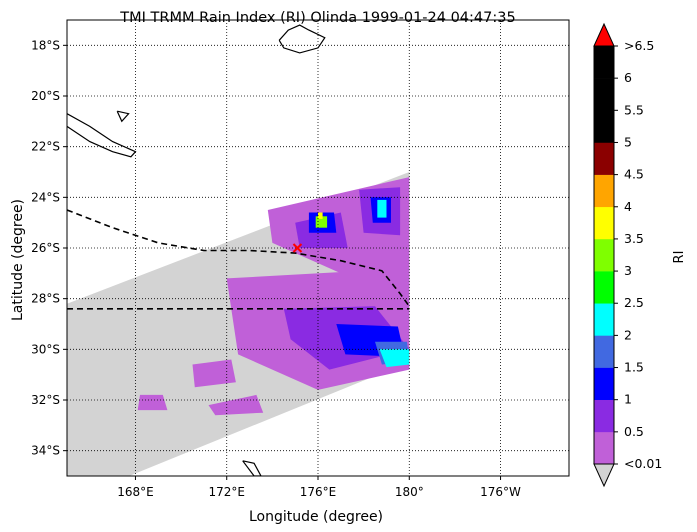  What do you see at coordinates (316, 517) in the screenshot?
I see `x-axis-label: Longitude (degree)` at bounding box center [316, 517].